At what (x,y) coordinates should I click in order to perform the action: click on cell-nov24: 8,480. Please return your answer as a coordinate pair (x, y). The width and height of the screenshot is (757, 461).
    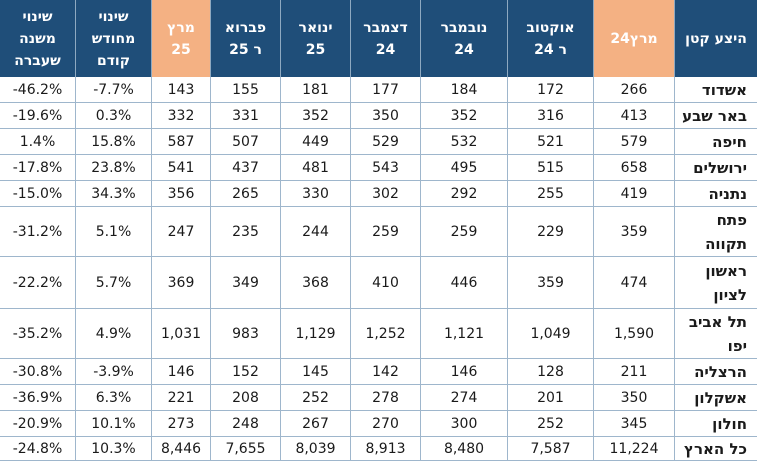
    Looking at the image, I should click on (464, 449).